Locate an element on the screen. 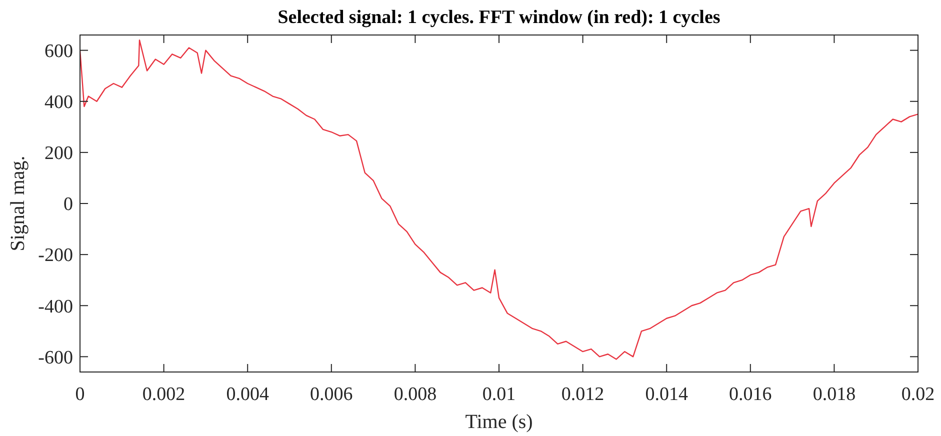  x-tick-label: 0.01 is located at coordinates (499, 394).